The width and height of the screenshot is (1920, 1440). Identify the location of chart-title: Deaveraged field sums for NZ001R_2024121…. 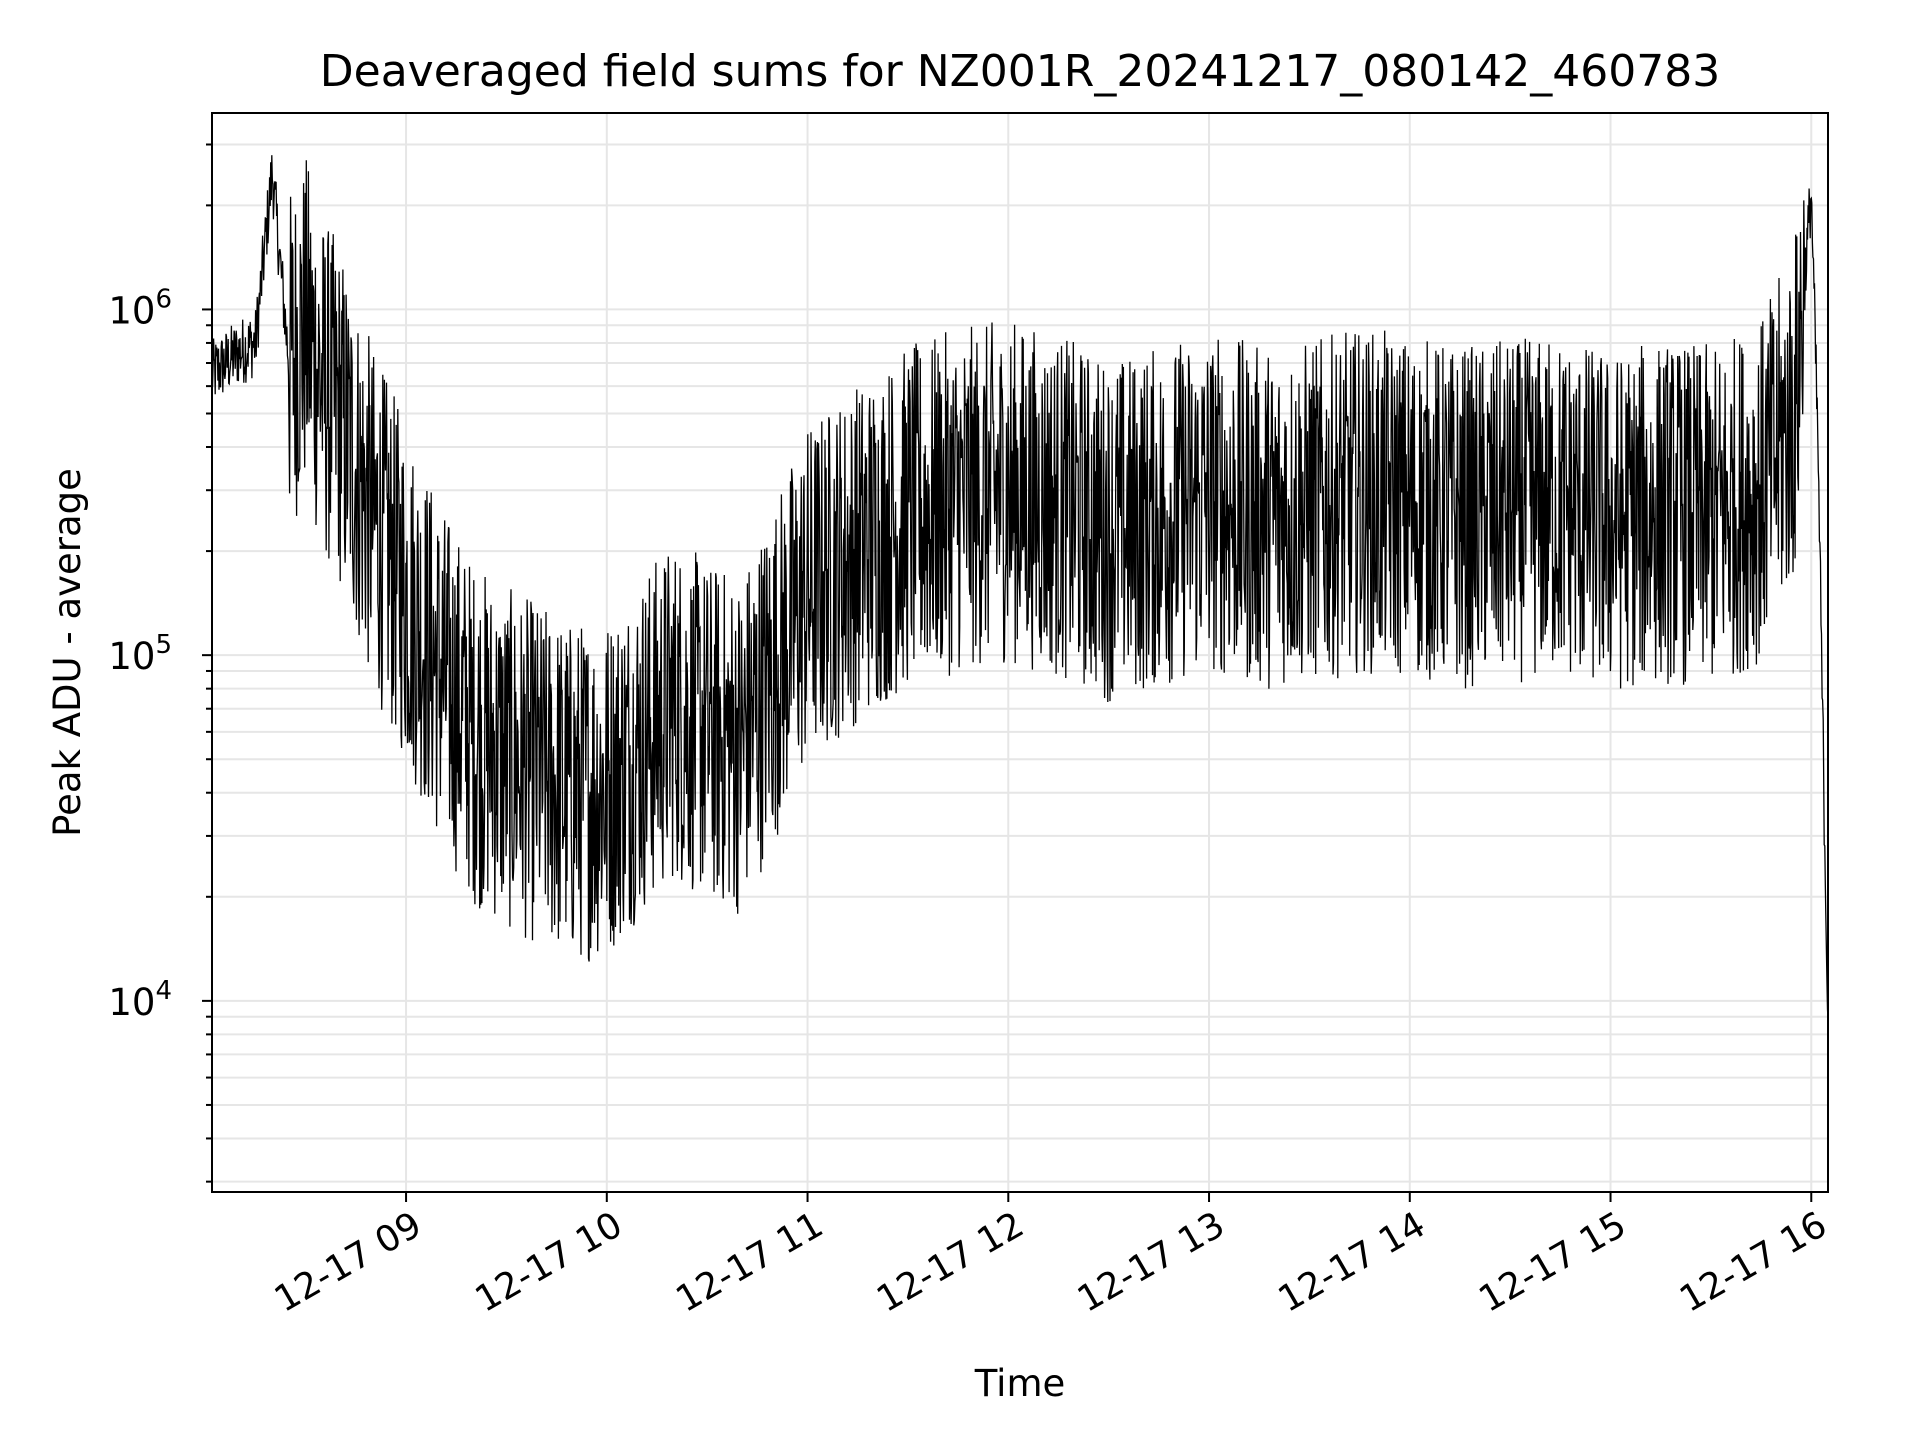
(1020, 71).